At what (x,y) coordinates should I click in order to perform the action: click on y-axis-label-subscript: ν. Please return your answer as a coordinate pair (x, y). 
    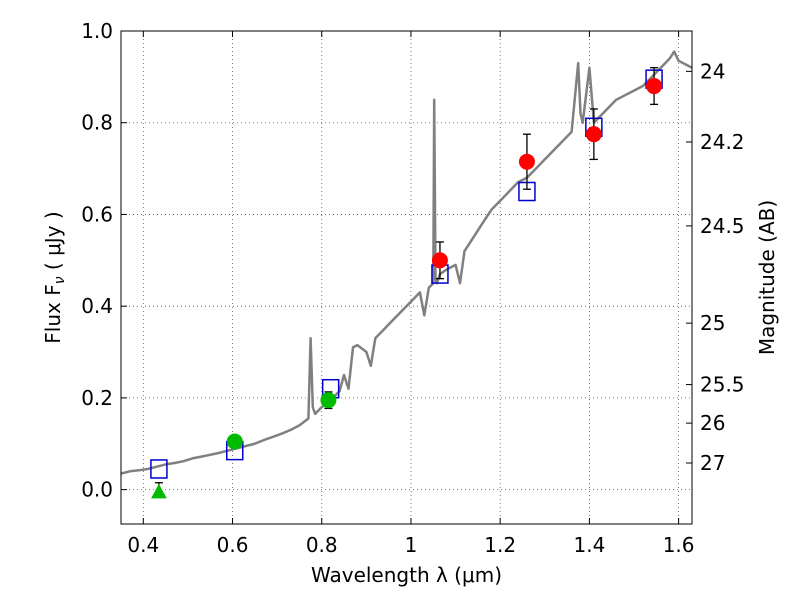
    Looking at the image, I should click on (60, 280).